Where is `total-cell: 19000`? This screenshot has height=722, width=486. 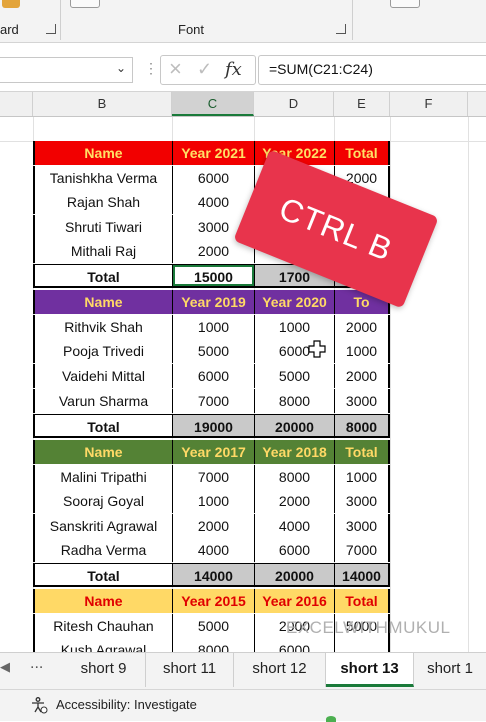
total-cell: 19000 is located at coordinates (213, 426).